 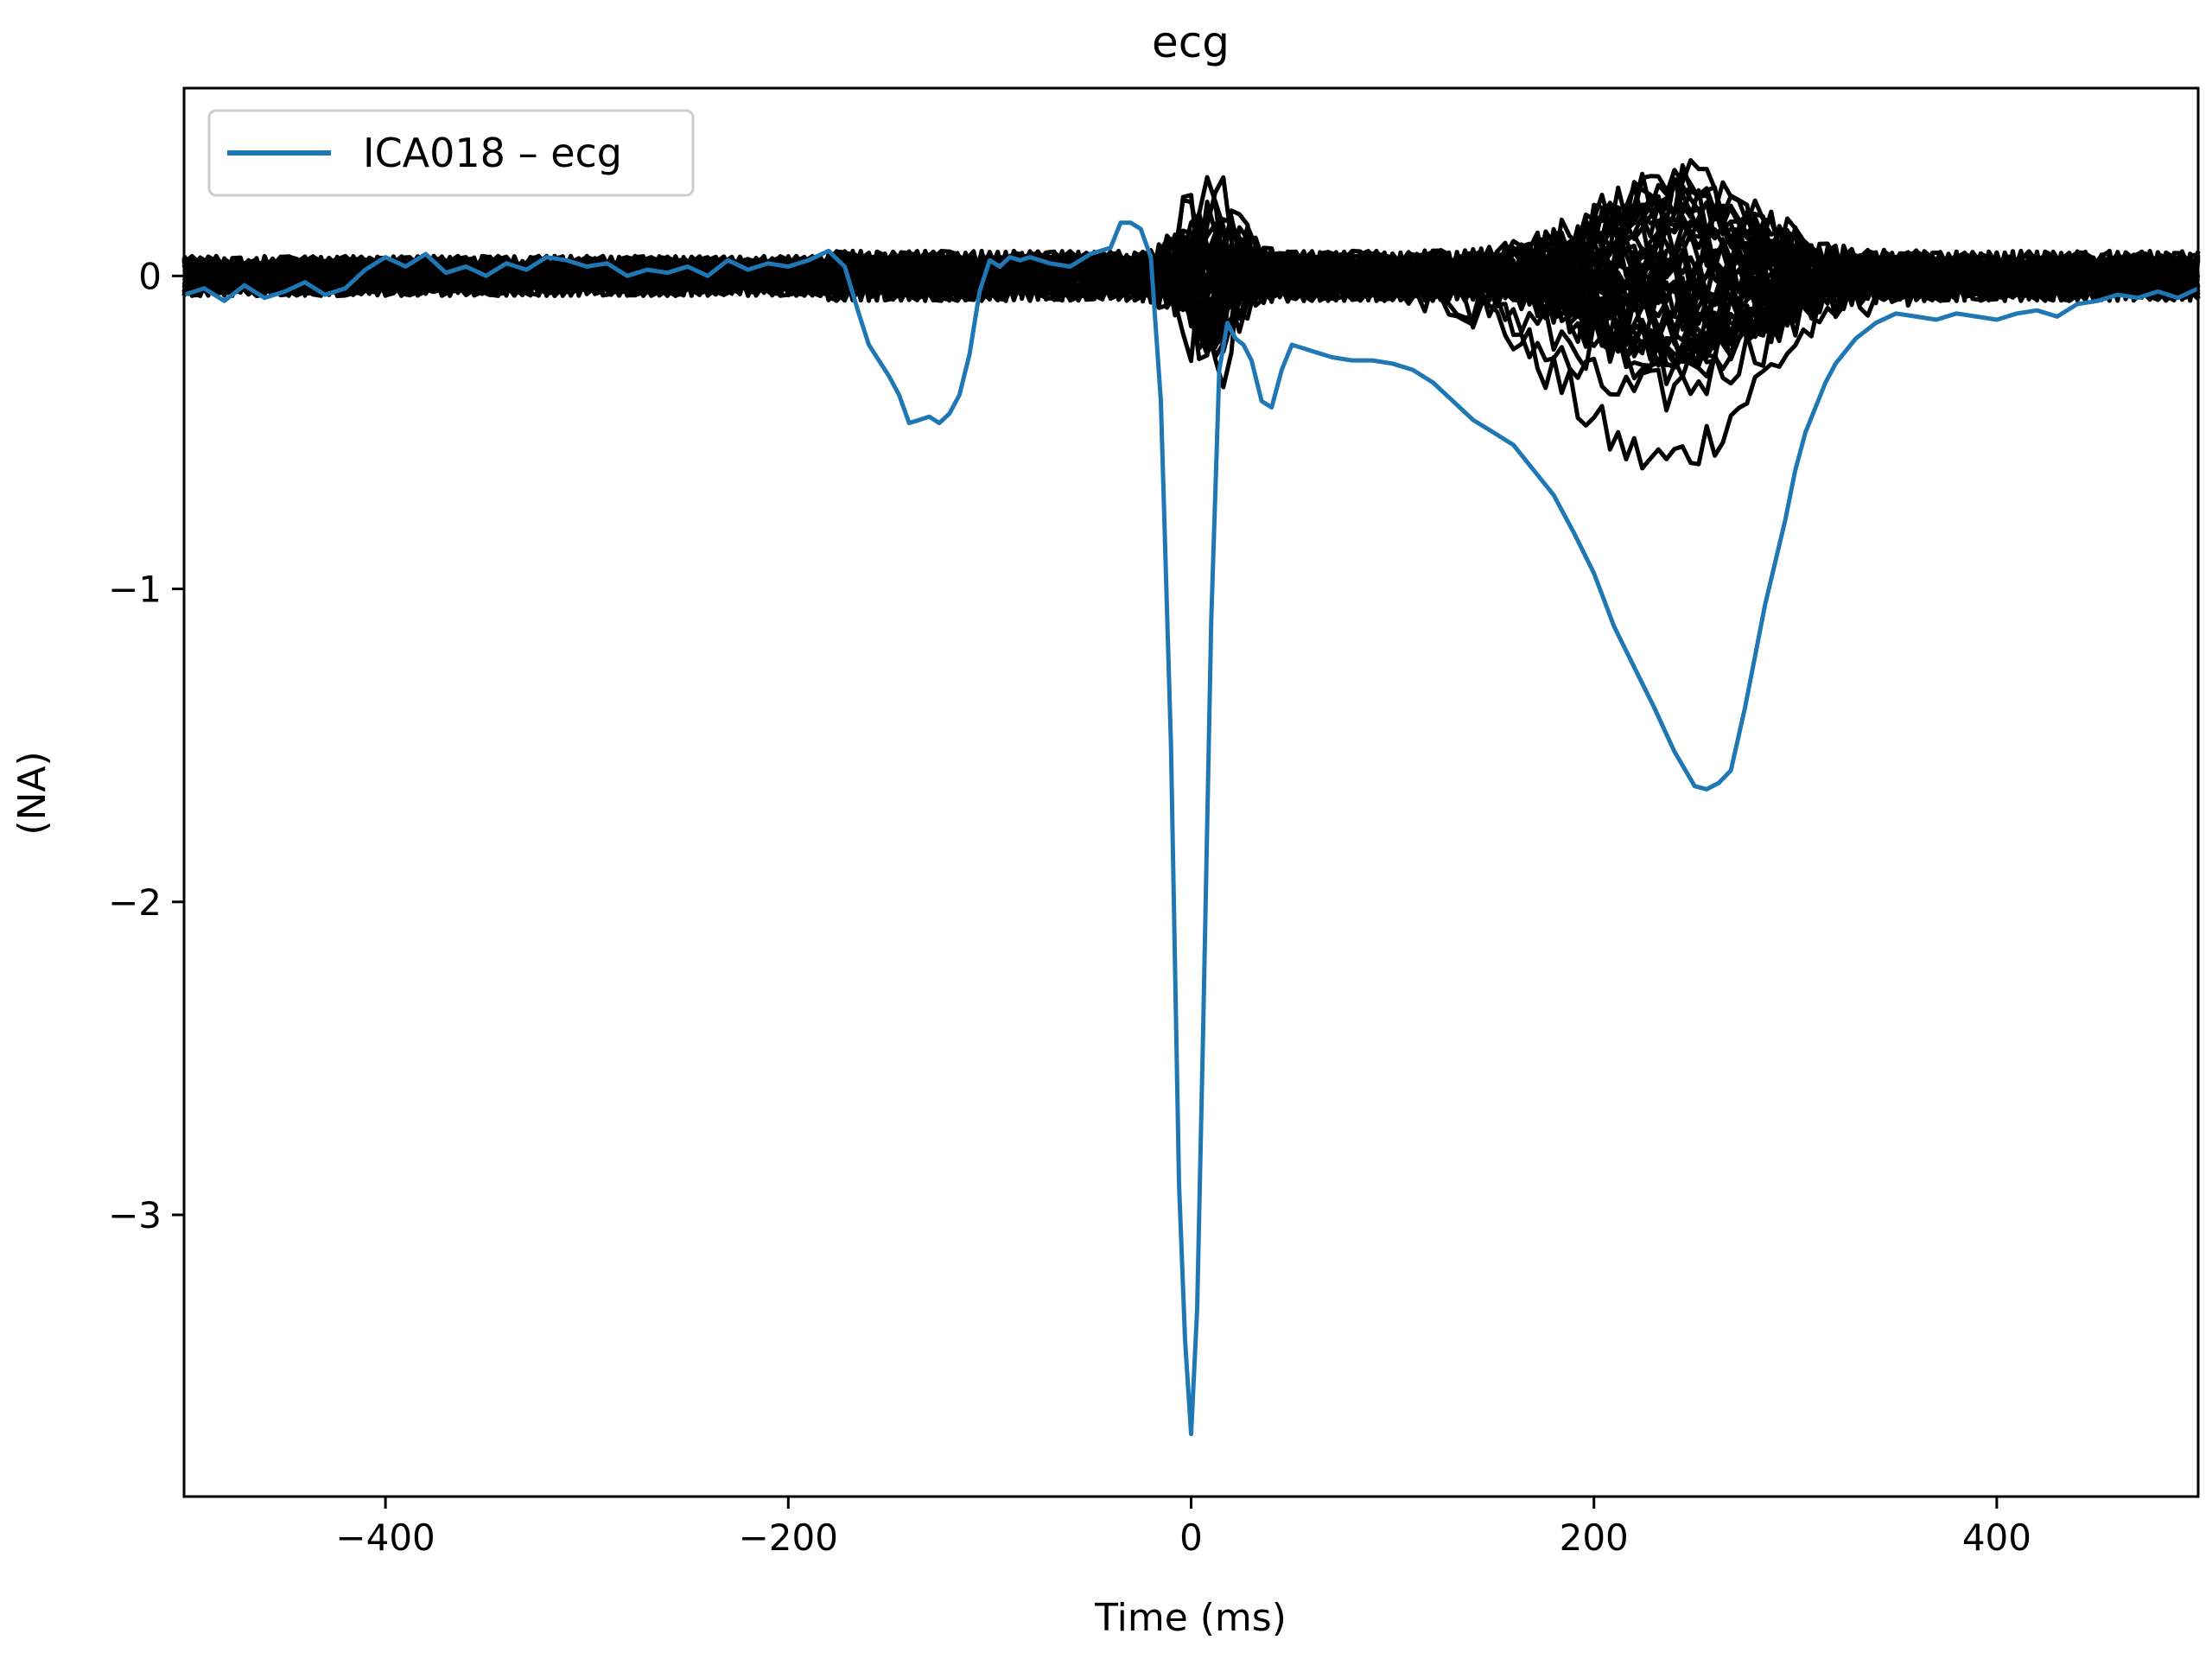 What do you see at coordinates (1190, 1618) in the screenshot?
I see `x-axis-label: Time (ms)` at bounding box center [1190, 1618].